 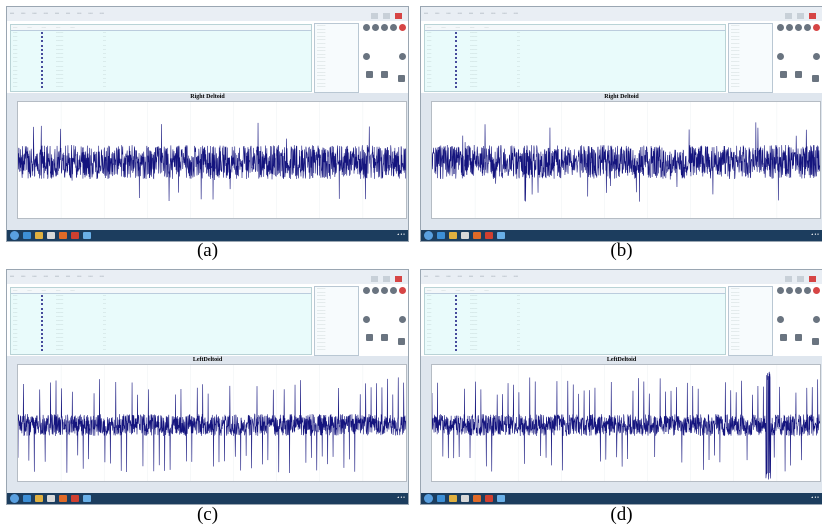 What do you see at coordinates (783, 74) in the screenshot?
I see `scale-icon` at bounding box center [783, 74].